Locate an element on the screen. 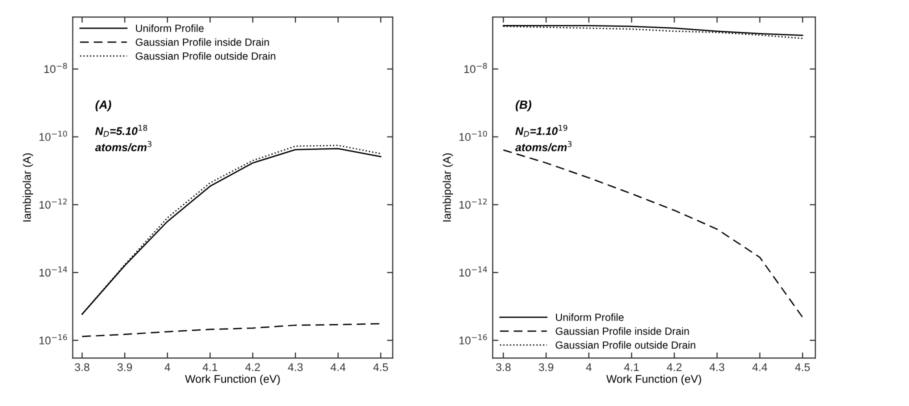 This screenshot has height=406, width=909. annotation: N$_{D}$=5.10$^{18}$ is located at coordinates (121, 130).